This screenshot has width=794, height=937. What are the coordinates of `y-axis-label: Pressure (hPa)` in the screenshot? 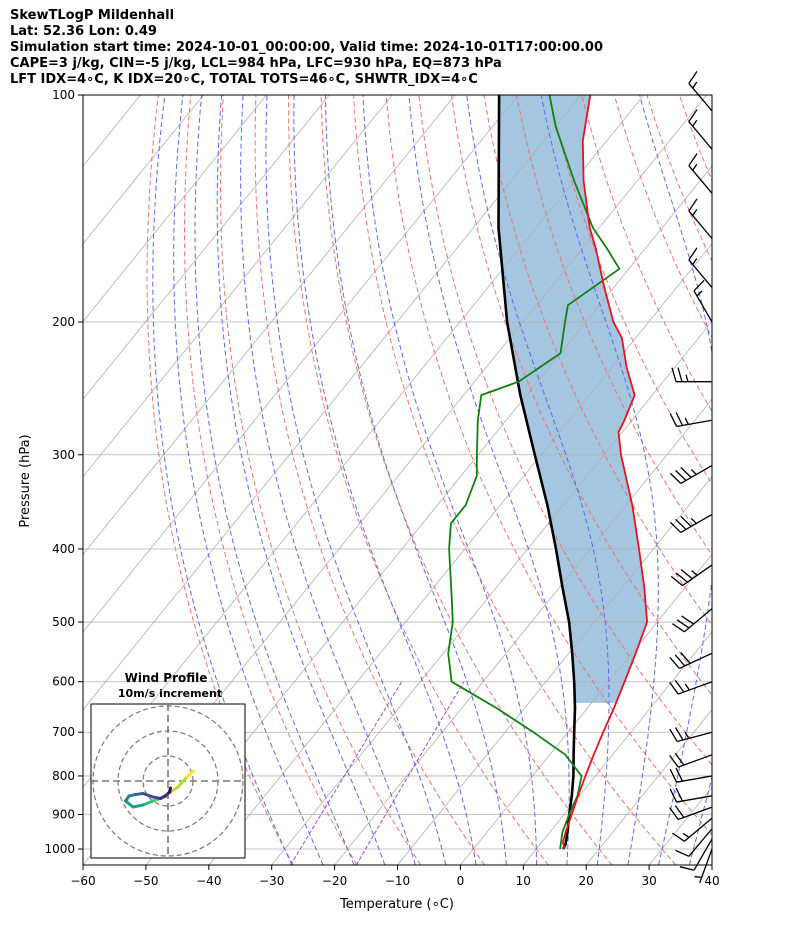 It's located at (25, 480).